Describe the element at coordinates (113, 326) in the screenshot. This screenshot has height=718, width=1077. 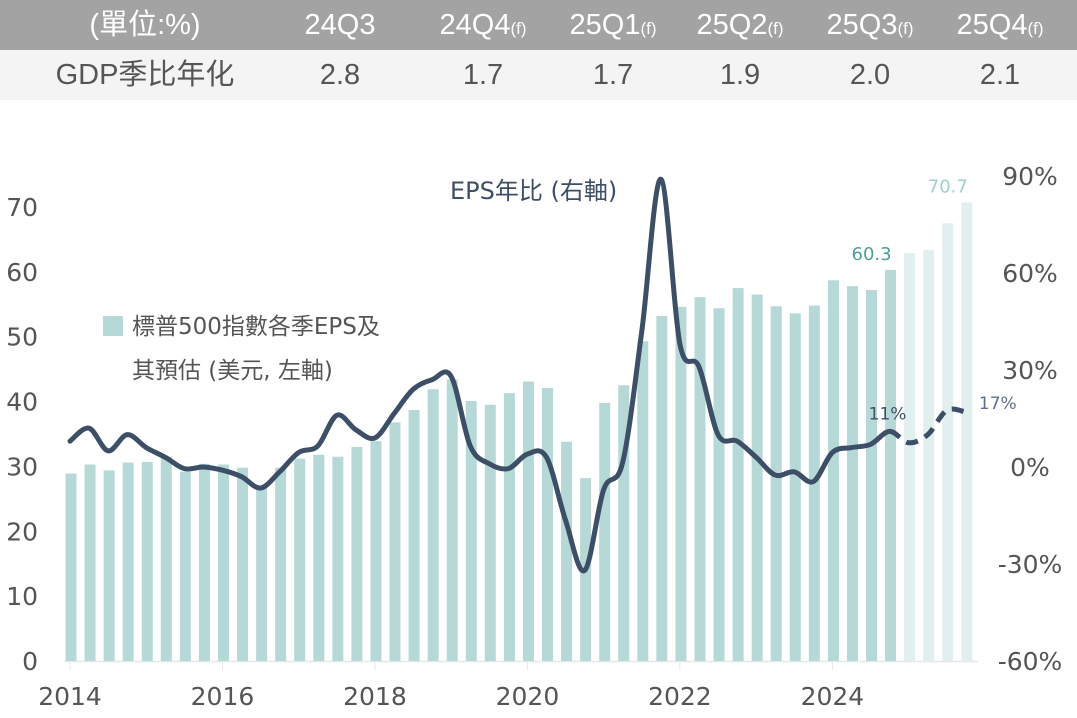
I see `legend-swatch-bar` at that location.